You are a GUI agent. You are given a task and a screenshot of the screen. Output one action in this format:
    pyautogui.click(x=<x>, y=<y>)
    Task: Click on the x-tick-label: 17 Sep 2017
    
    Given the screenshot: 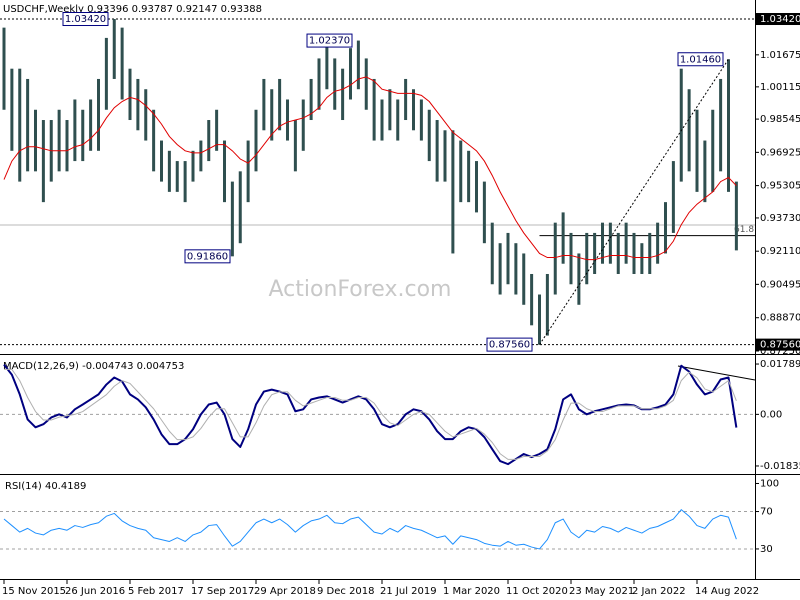 What is the action you would take?
    pyautogui.click(x=222, y=591)
    